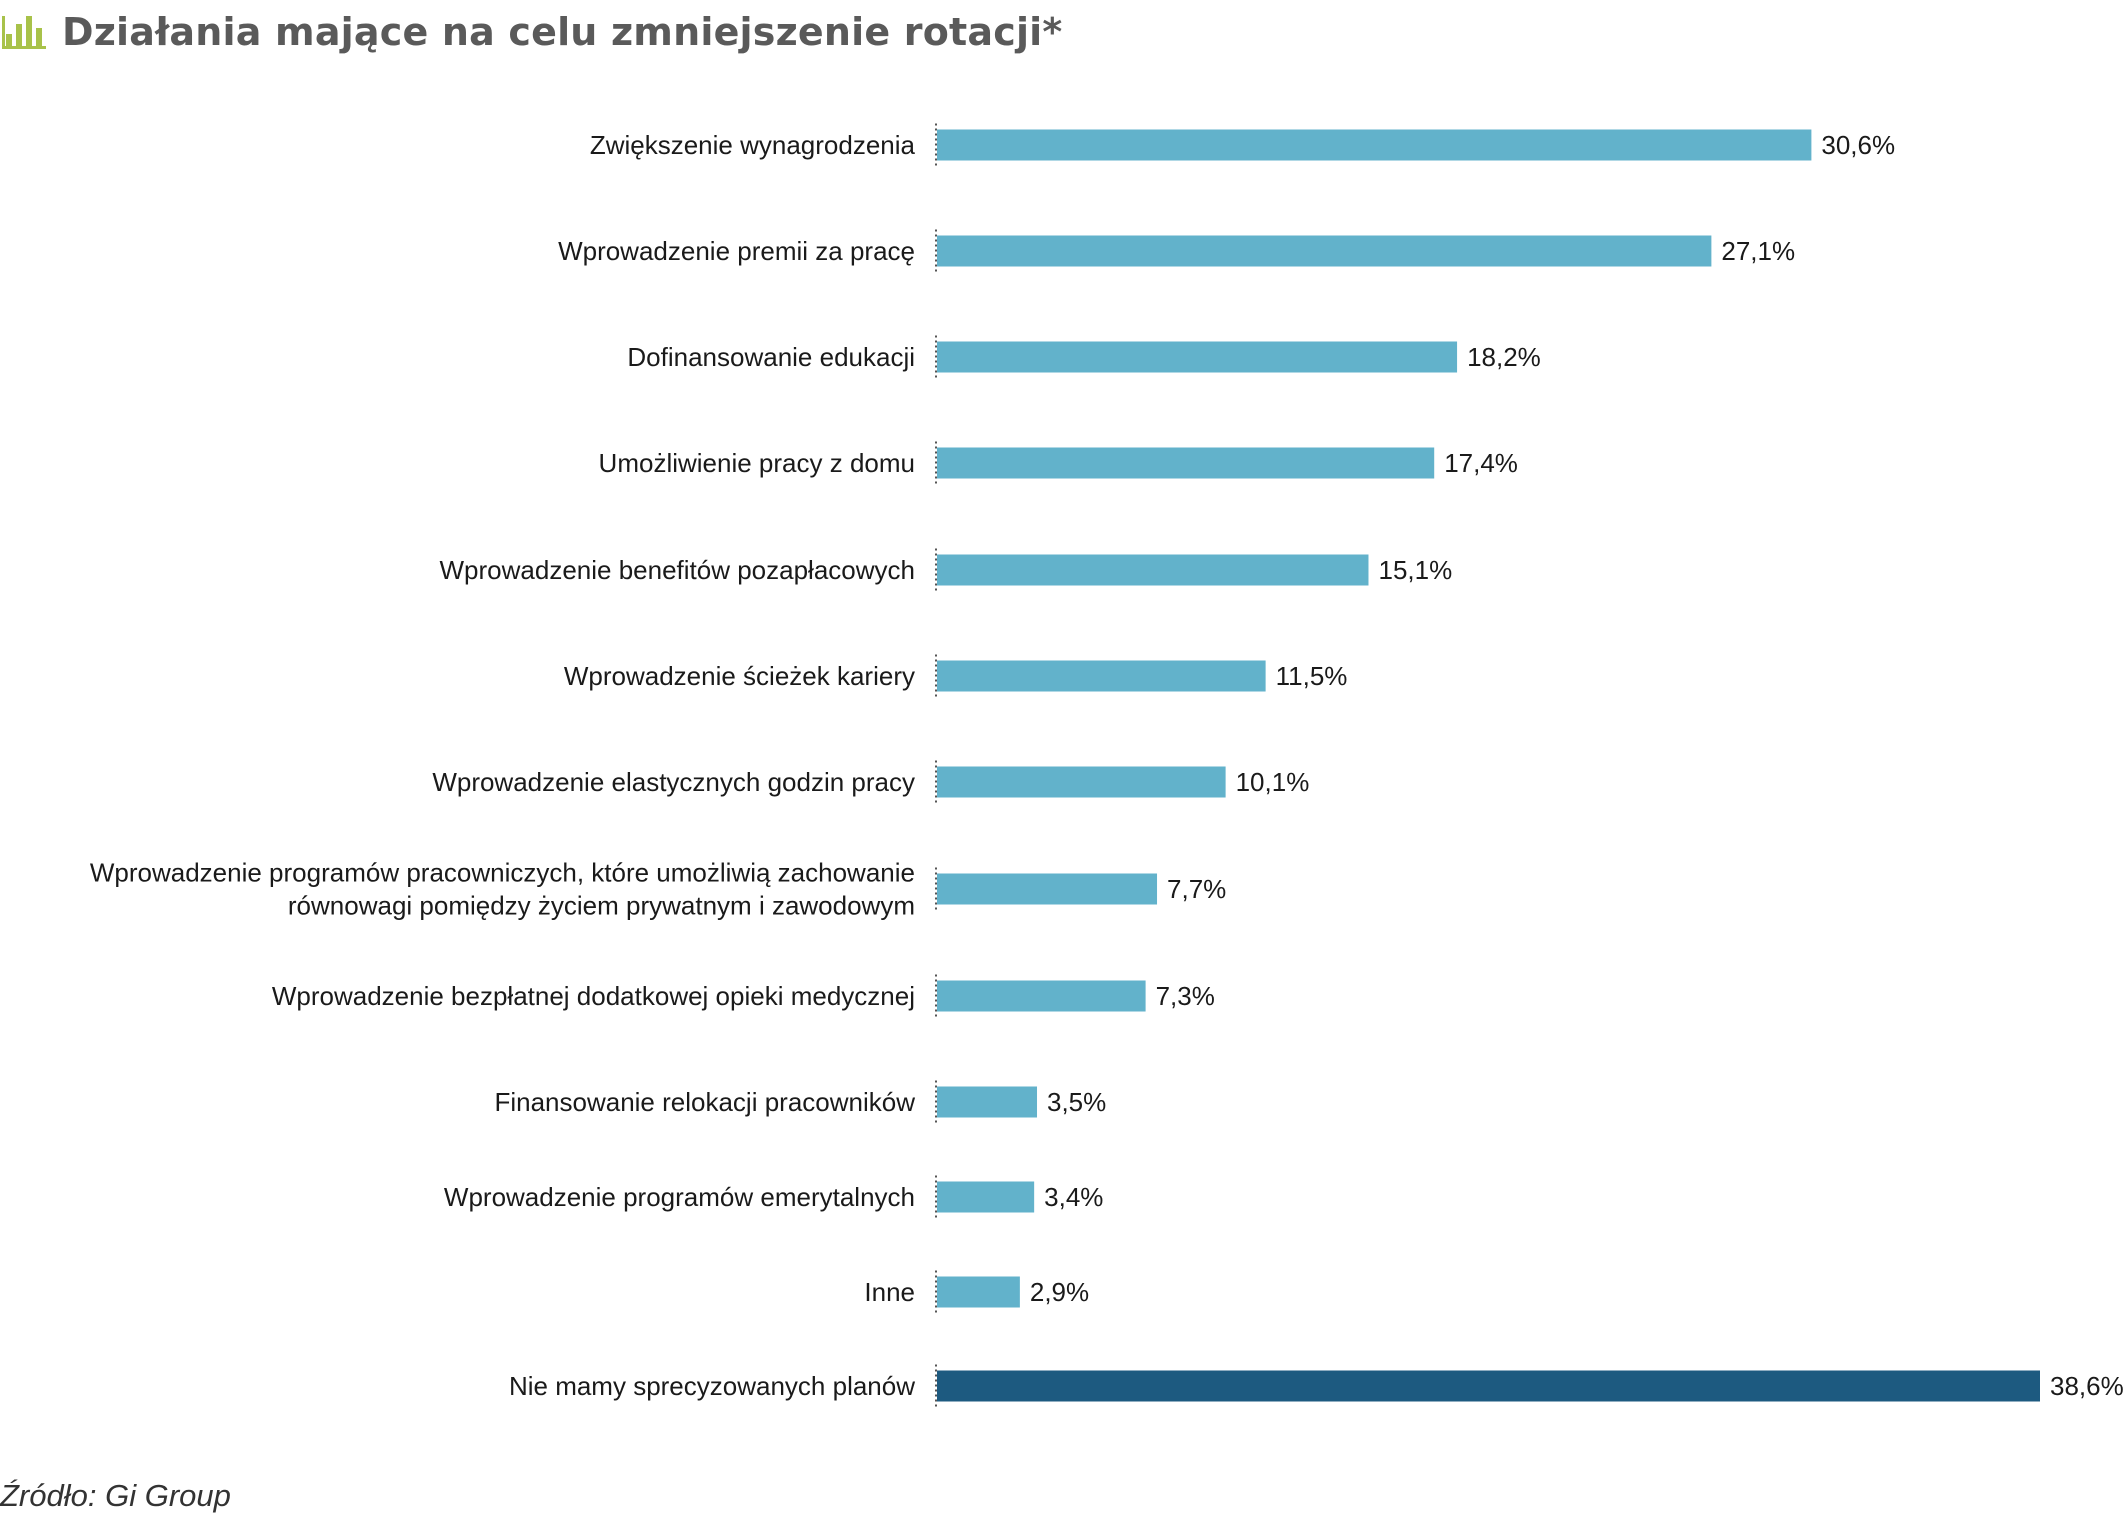  What do you see at coordinates (678, 570) in the screenshot?
I see `category-label: Wprowadzenie benefitów pozapłacowych` at bounding box center [678, 570].